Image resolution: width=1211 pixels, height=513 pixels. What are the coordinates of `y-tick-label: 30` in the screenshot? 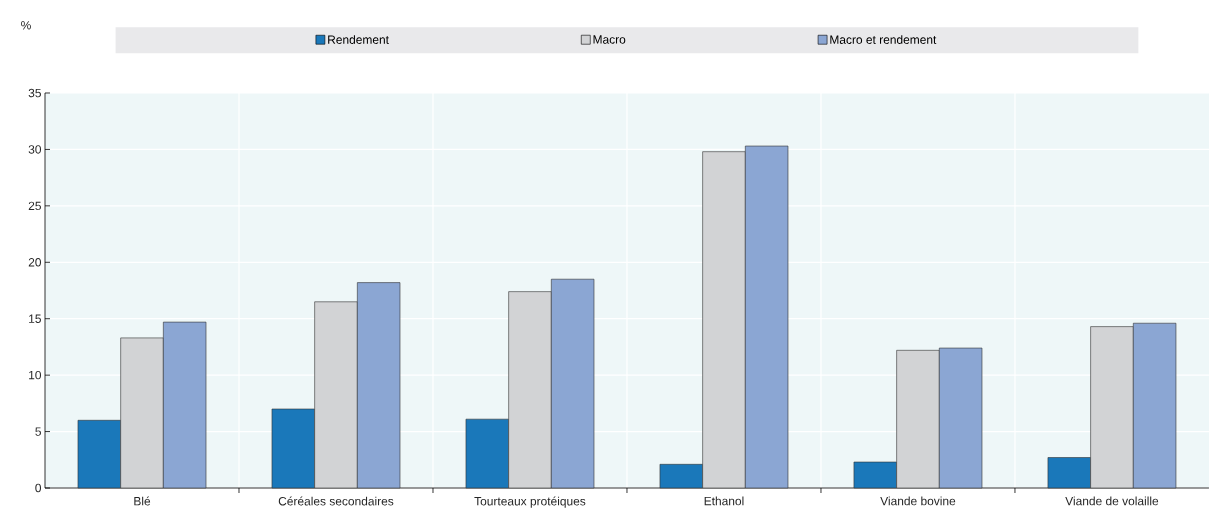 It's located at (35, 149).